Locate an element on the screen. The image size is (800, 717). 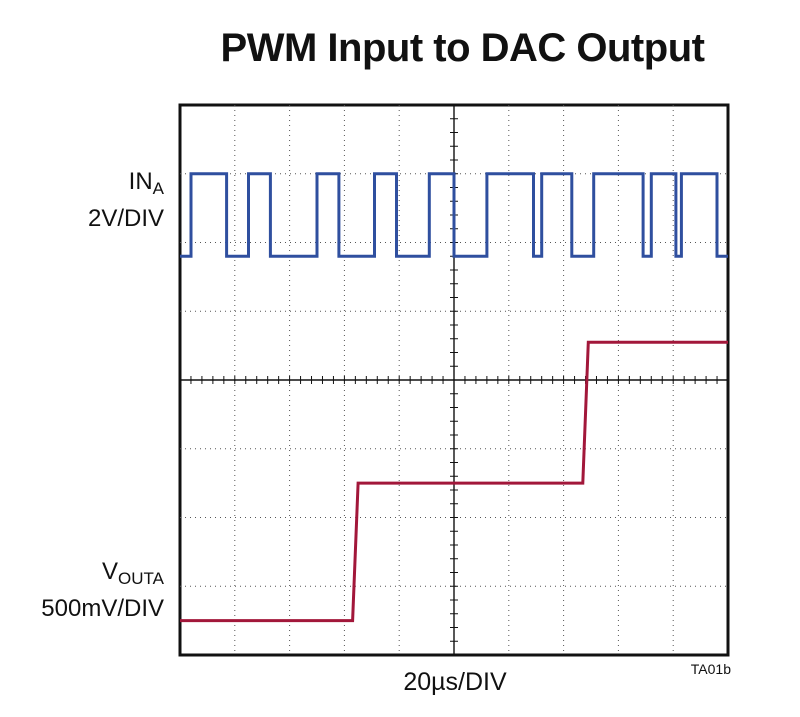
vouta-label: VOUTA 500mV/DIV is located at coordinates (102, 590).